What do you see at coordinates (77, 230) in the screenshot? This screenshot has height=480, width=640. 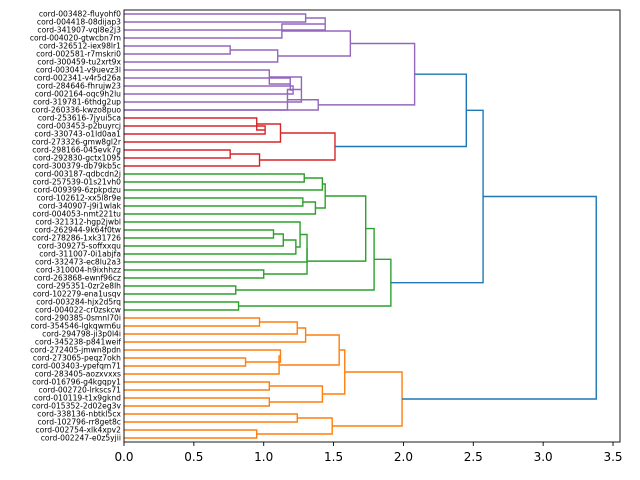 I see `leaf-label: cord-262944-9k64f0tw` at bounding box center [77, 230].